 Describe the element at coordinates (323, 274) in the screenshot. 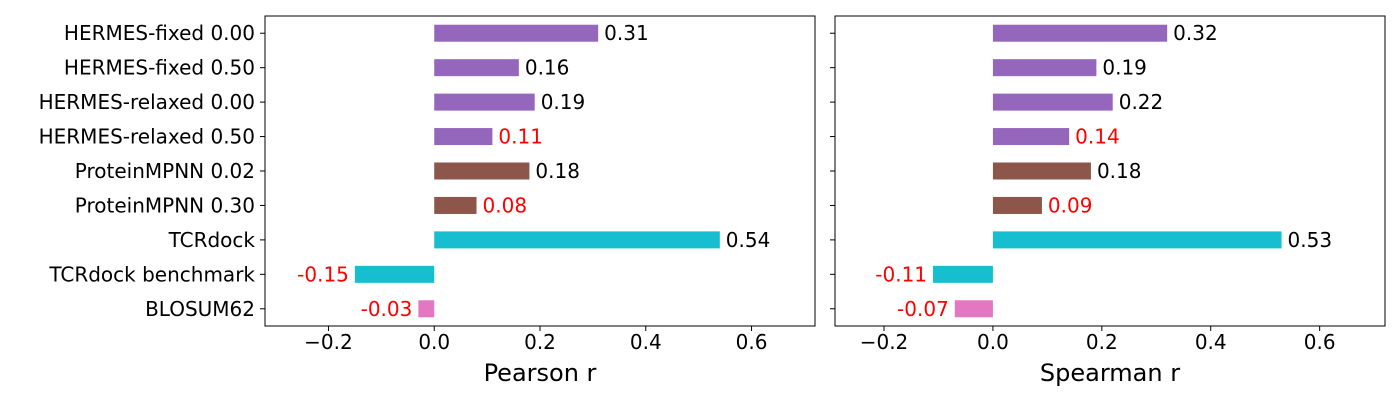

I see `data-label: -0.15` at that location.